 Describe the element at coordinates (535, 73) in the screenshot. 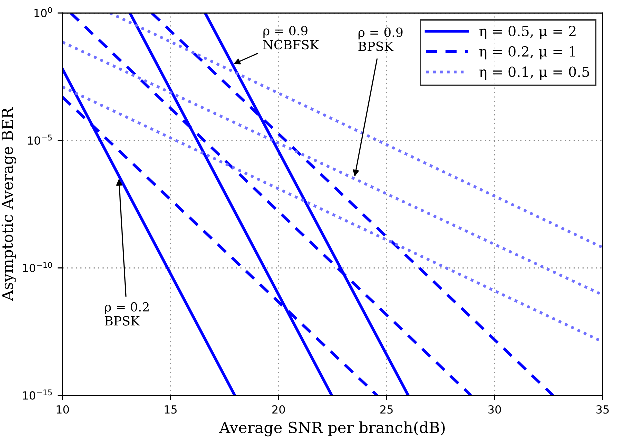

I see `legend-label: η = 0.1, μ = 0.5` at that location.